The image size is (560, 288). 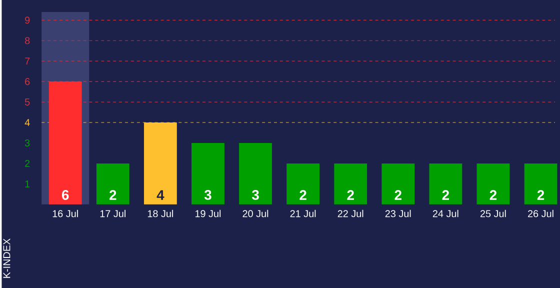 What do you see at coordinates (27, 20) in the screenshot?
I see `y-tick-label: 9` at bounding box center [27, 20].